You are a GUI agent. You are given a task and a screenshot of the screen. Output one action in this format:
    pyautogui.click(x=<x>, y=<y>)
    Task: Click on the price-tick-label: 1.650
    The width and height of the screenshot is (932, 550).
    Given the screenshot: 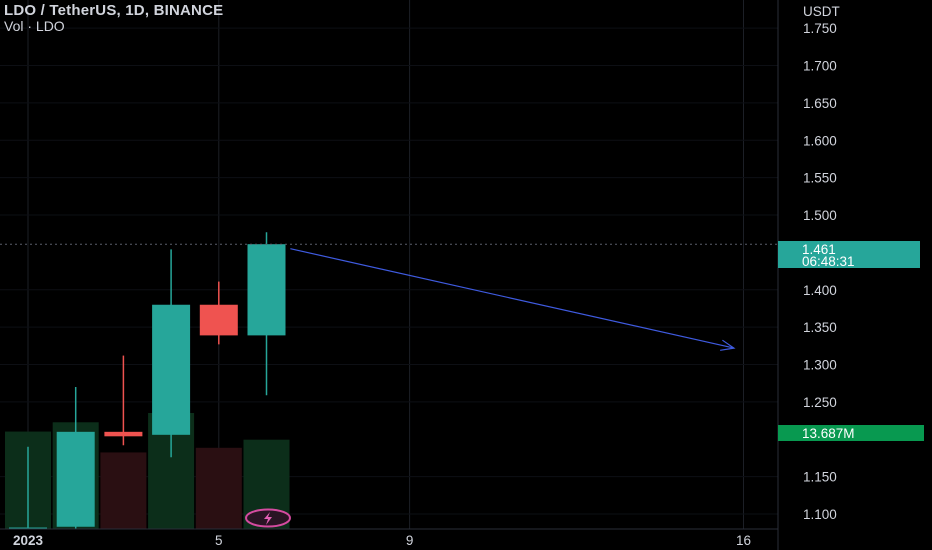 What is the action you would take?
    pyautogui.click(x=820, y=103)
    